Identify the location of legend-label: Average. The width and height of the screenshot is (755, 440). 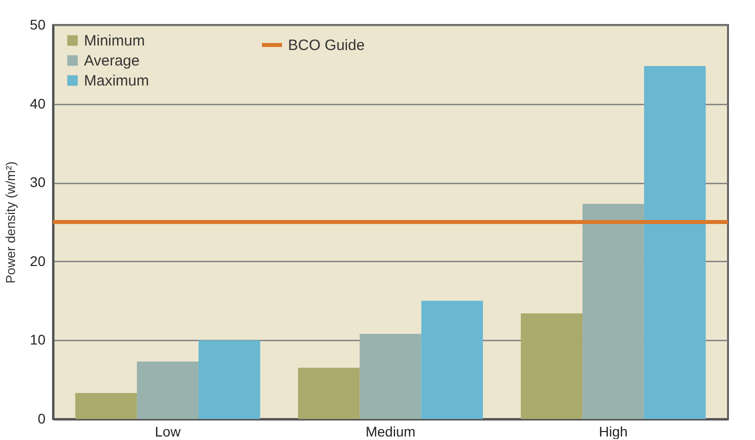
(112, 61).